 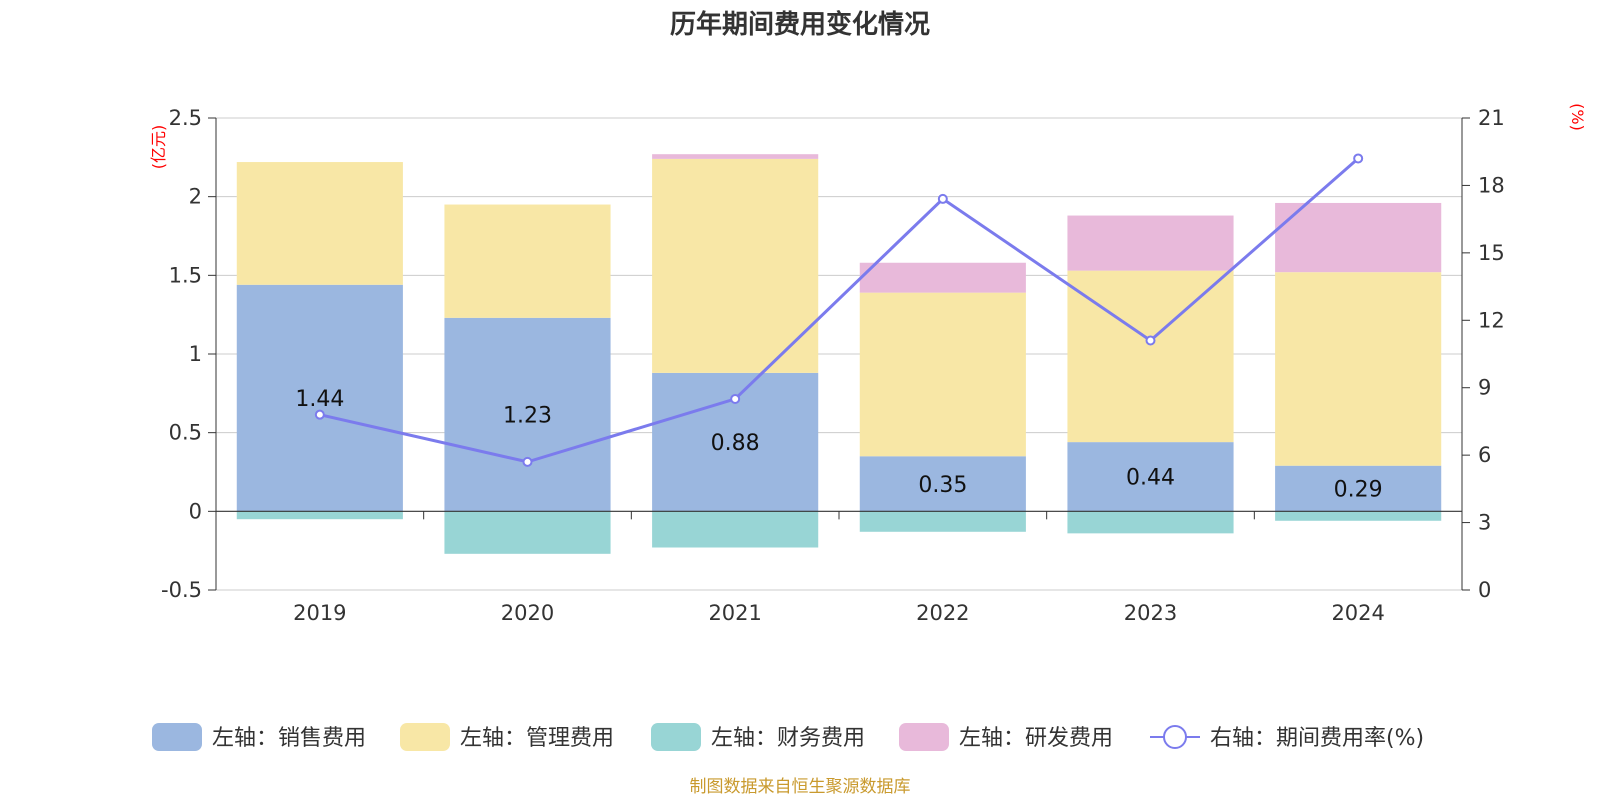 I want to click on right-tick-label: 6, so click(x=1484, y=455).